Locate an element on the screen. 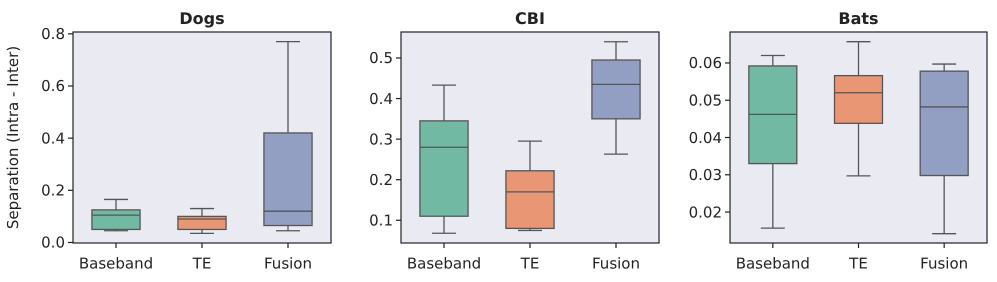 Image resolution: width=997 pixels, height=282 pixels. y-tick-label: 0.1 is located at coordinates (381, 221).